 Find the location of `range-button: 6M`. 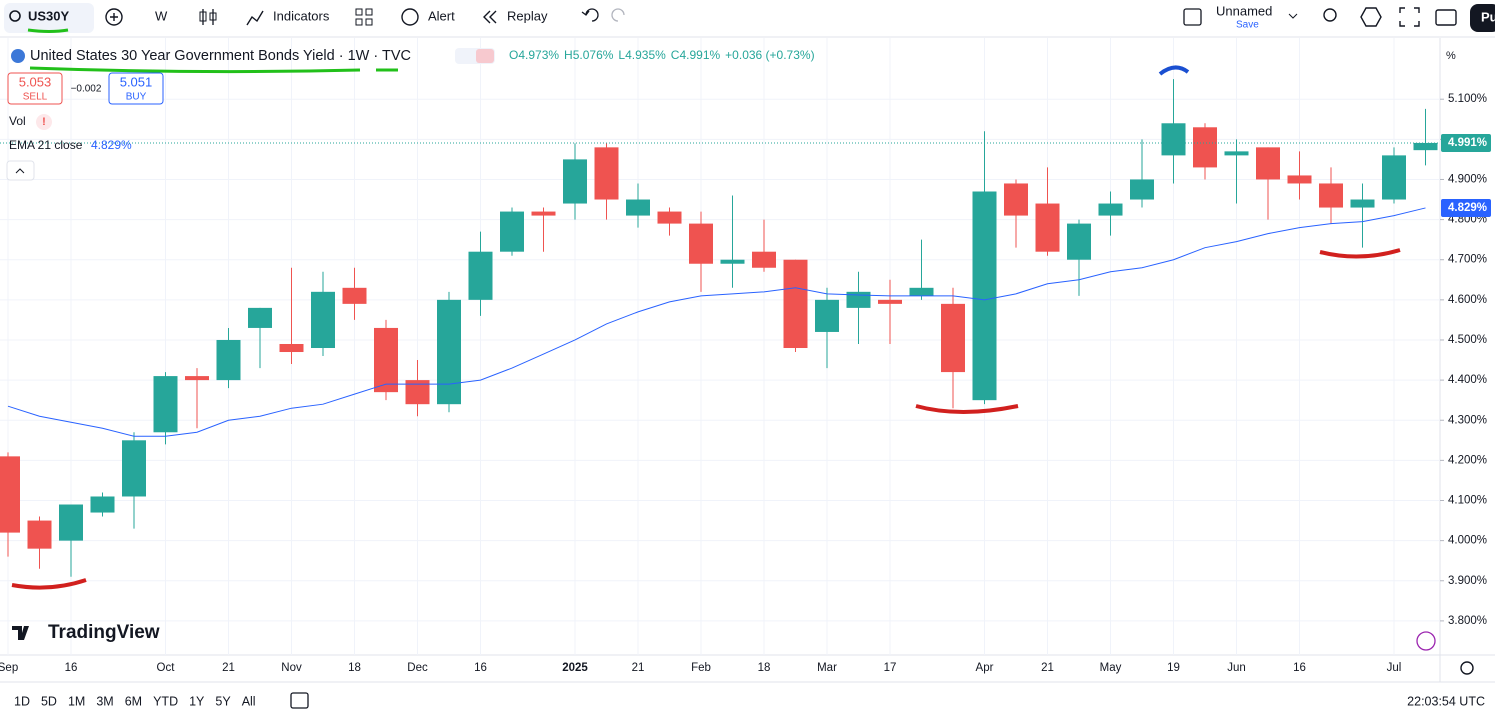

range-button: 6M is located at coordinates (133, 701).